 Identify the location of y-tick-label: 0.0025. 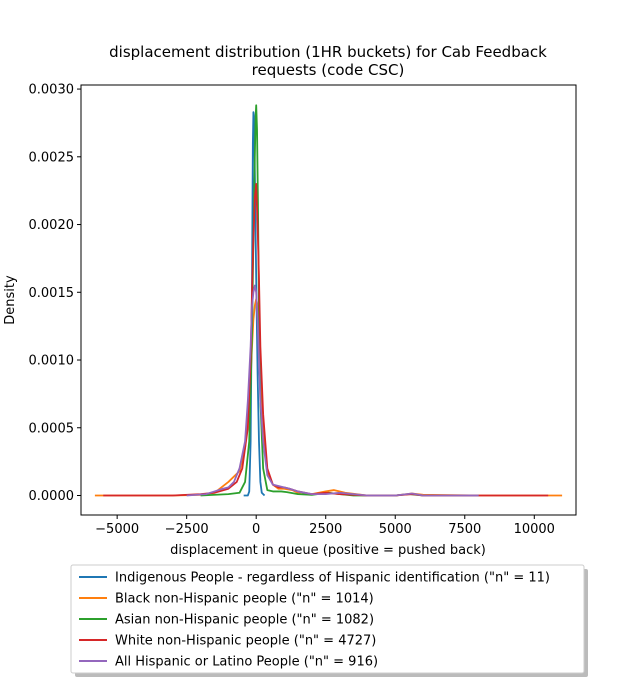
(52, 157).